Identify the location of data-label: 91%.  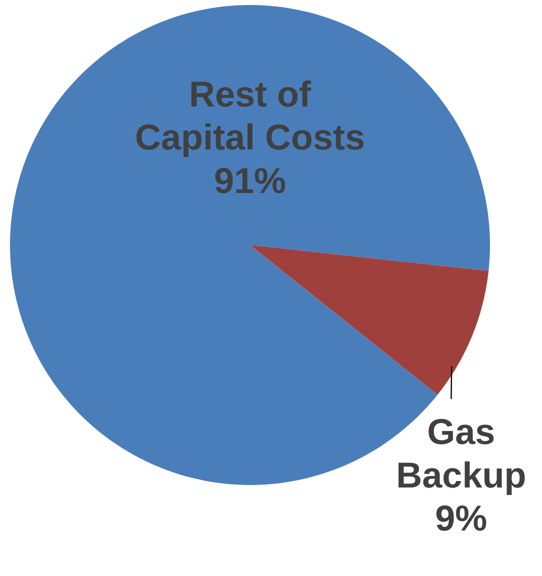
(250, 180).